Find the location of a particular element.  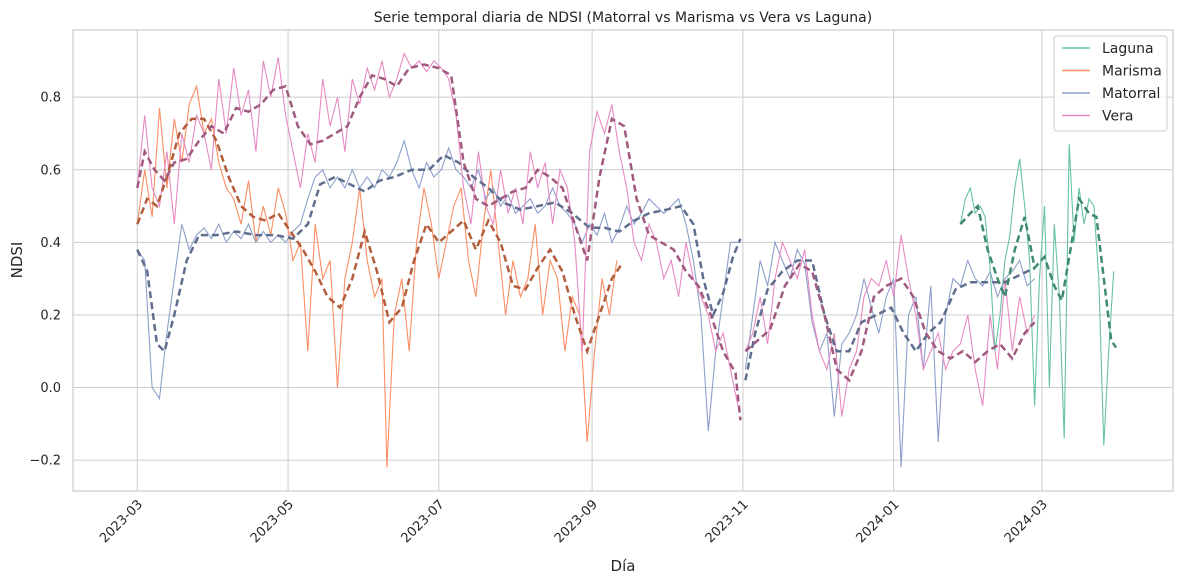

y-tick-label: 0.8 is located at coordinates (50, 98).